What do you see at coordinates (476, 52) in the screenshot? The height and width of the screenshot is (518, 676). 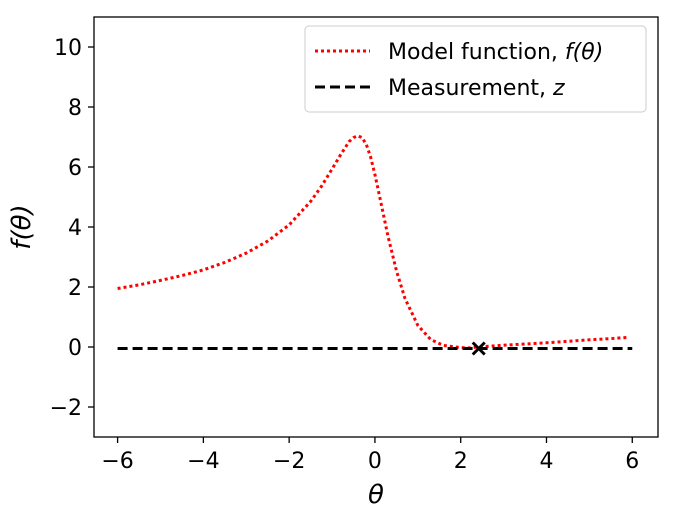 I see `legend-model-prefix: Model function,` at bounding box center [476, 52].